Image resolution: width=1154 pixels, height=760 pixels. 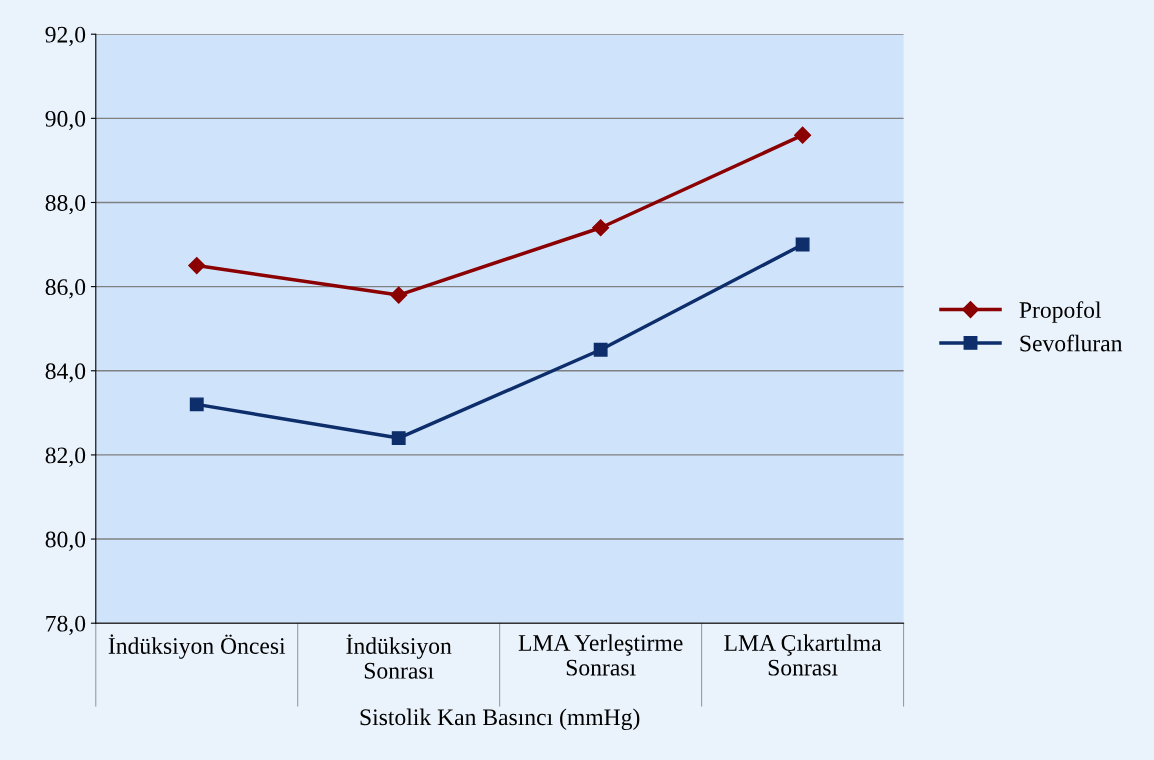 What do you see at coordinates (399, 656) in the screenshot?
I see `x-tick-label: İndüksiyon Sonrası` at bounding box center [399, 656].